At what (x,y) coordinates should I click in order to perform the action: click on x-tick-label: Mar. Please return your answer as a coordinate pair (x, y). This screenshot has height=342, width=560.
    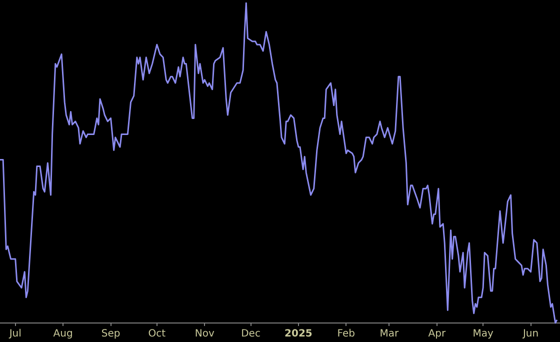
    Looking at the image, I should click on (390, 334).